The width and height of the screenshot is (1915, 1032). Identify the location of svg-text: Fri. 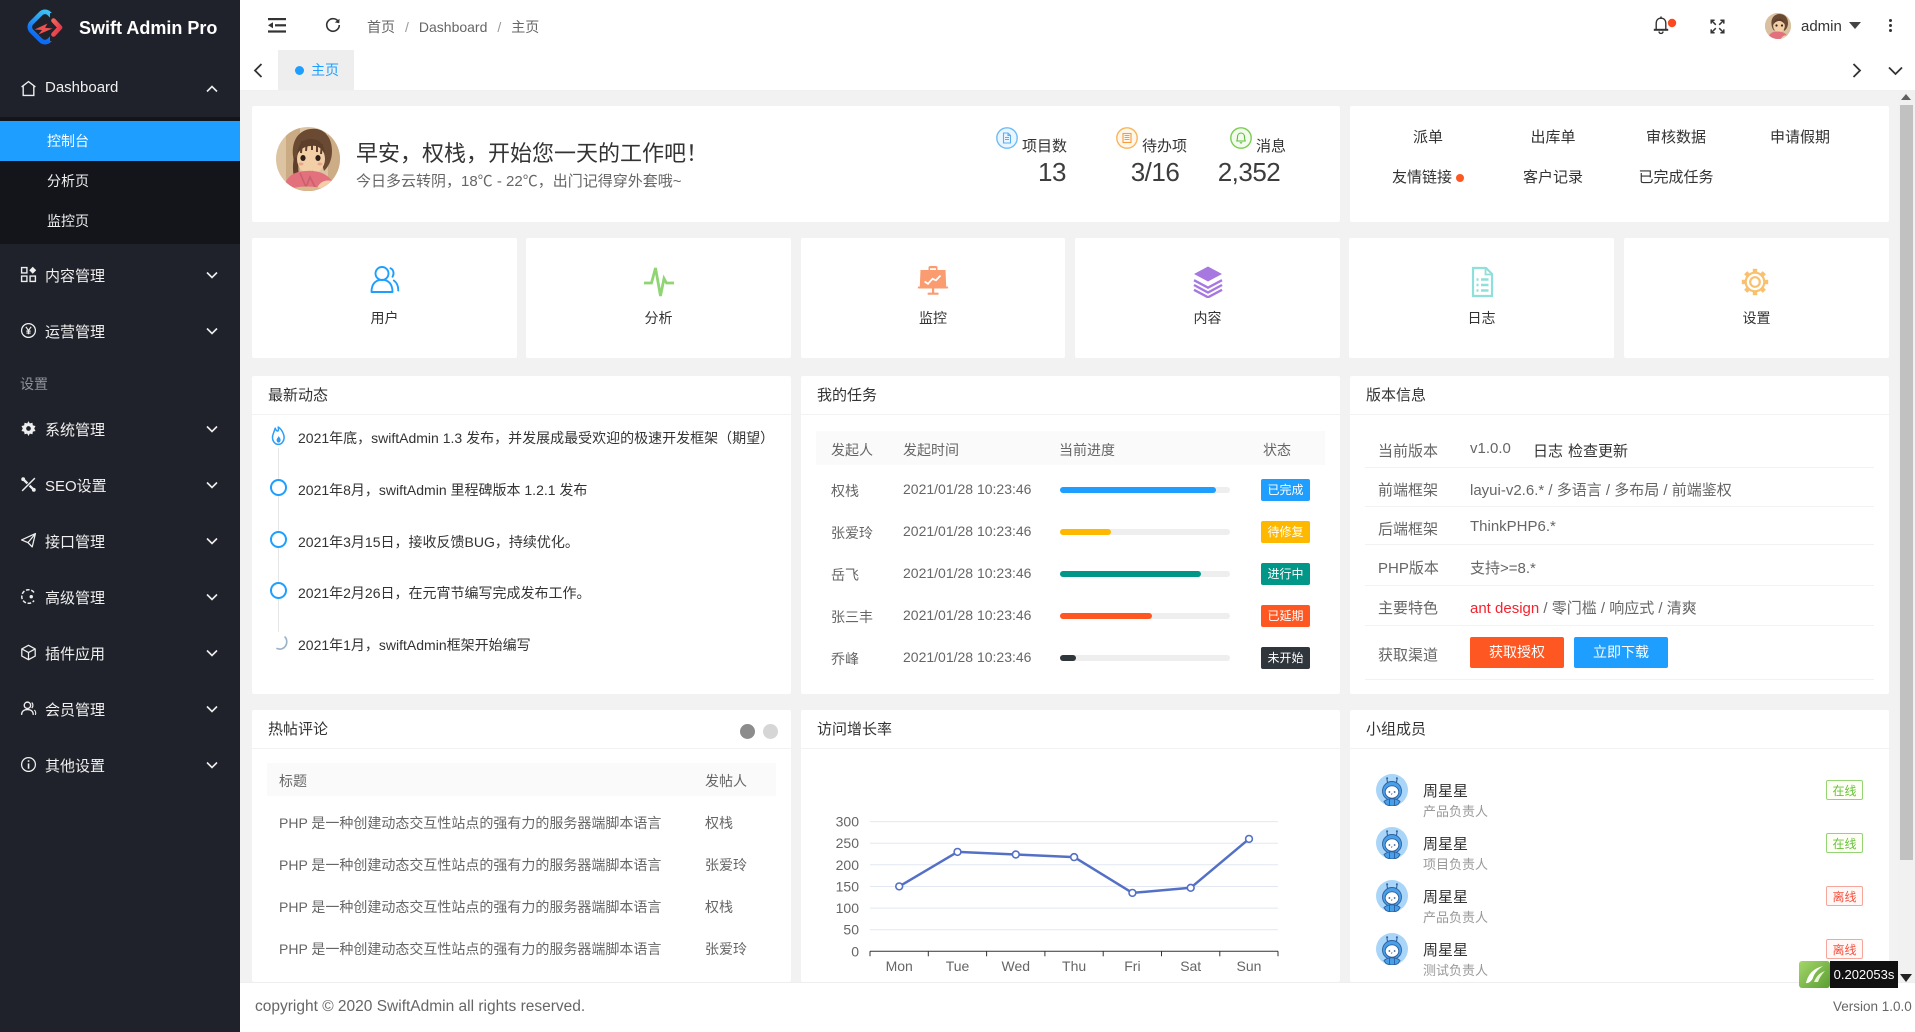
(1132, 966).